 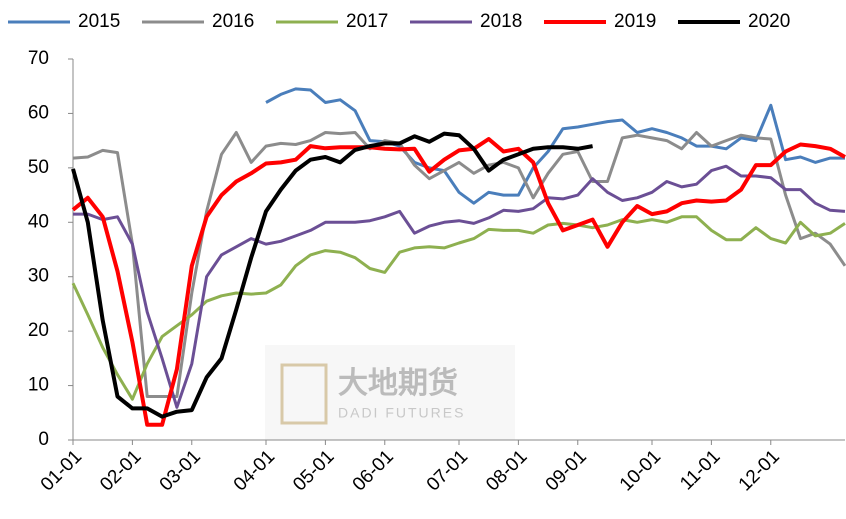 I want to click on x-tick-label: 02-01, so click(x=120, y=470).